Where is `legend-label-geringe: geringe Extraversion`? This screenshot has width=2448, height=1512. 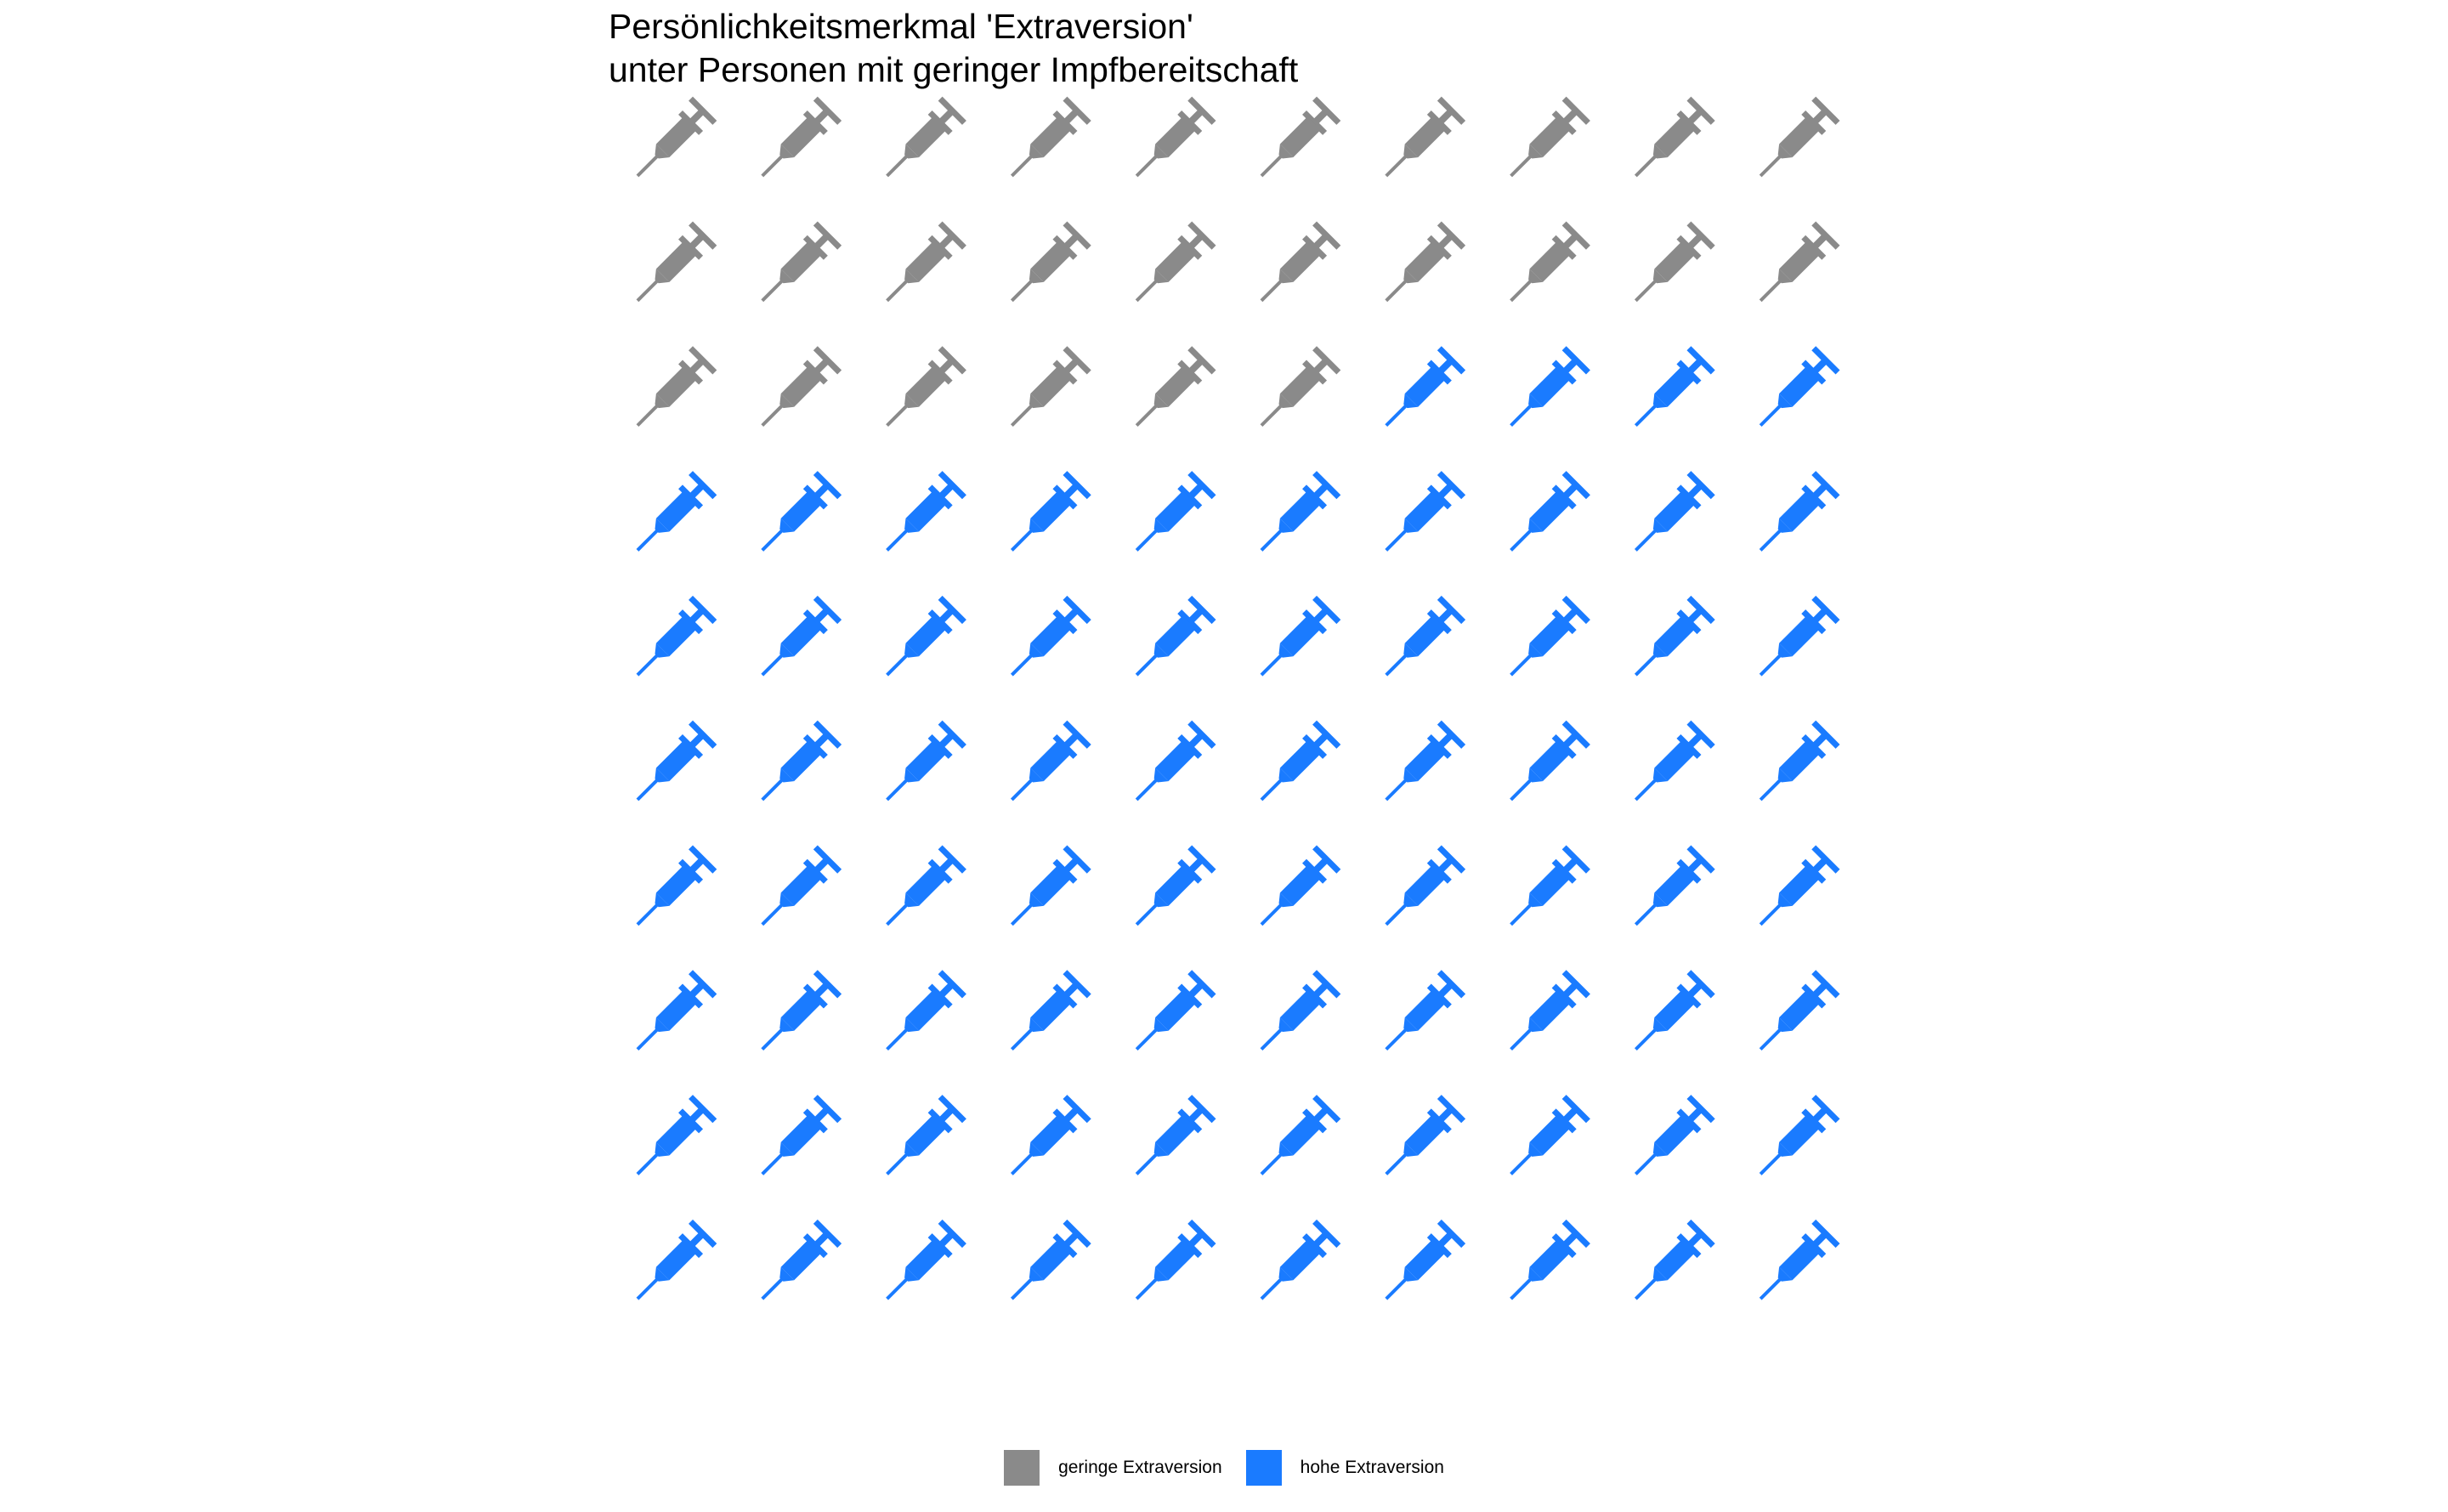 legend-label-geringe: geringe Extraversion is located at coordinates (1140, 1467).